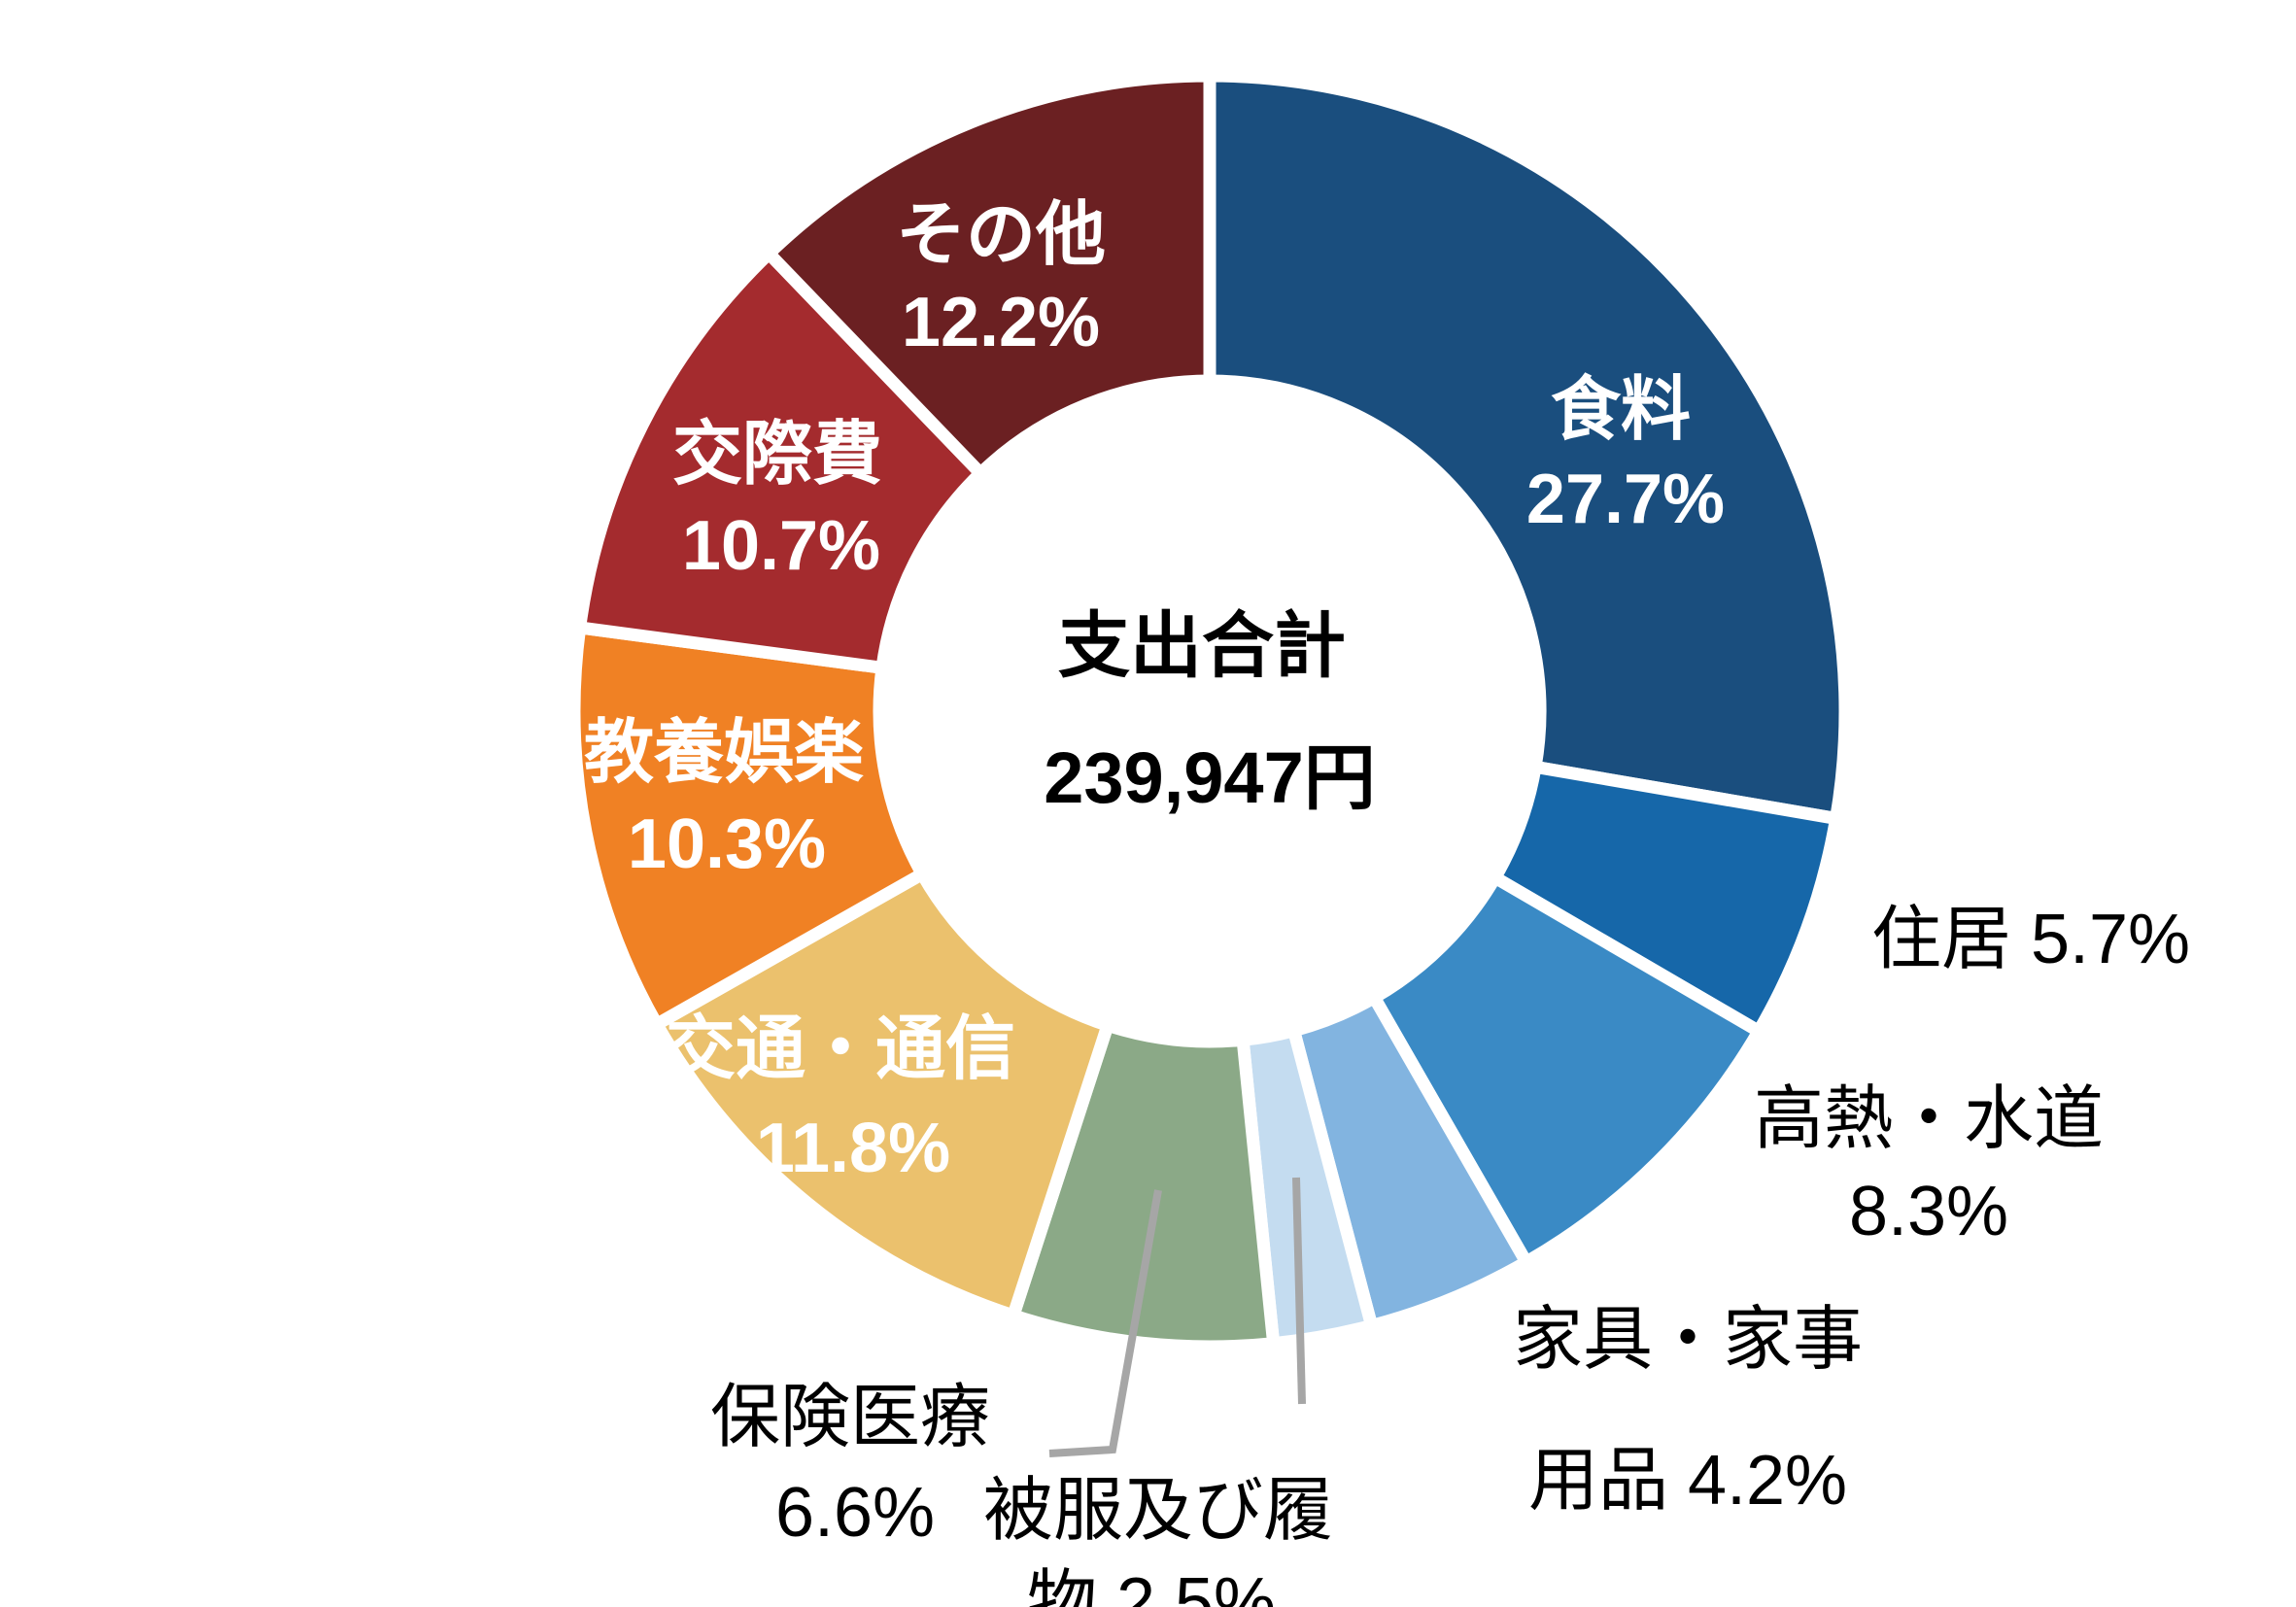 The height and width of the screenshot is (1607, 2296). I want to click on slice-others, so click(989, 274).